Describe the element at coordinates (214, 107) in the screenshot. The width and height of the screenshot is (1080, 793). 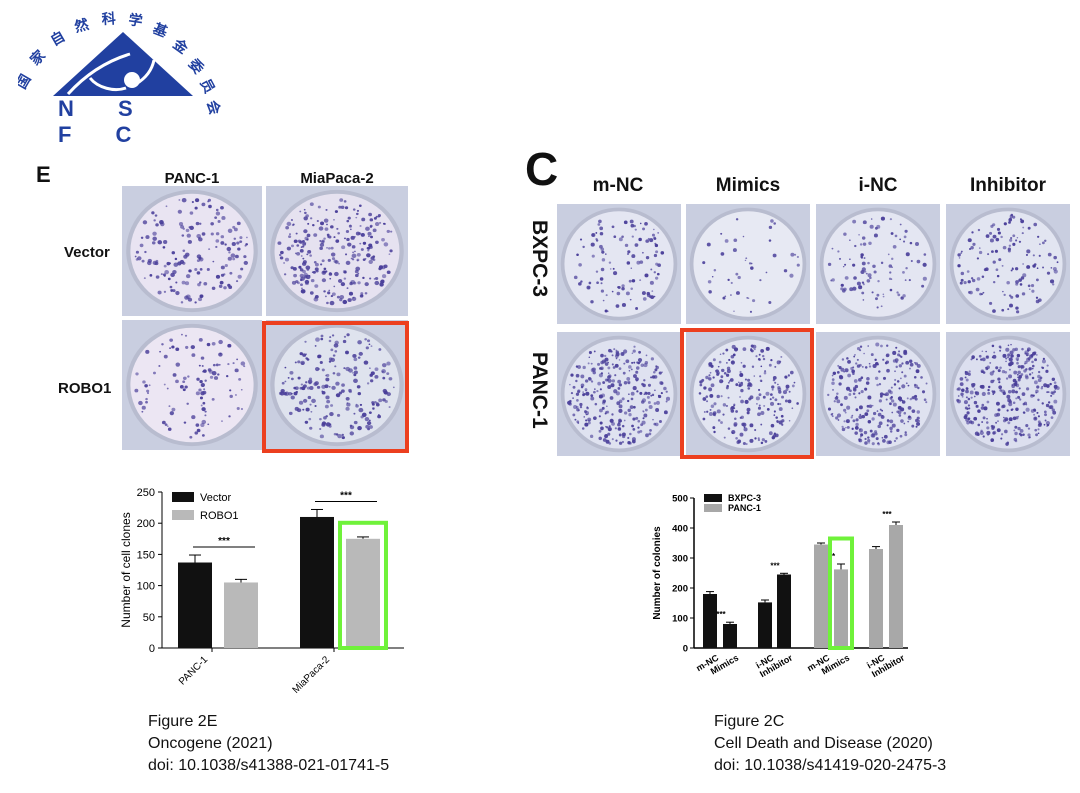
I see `svg-text: 会` at that location.